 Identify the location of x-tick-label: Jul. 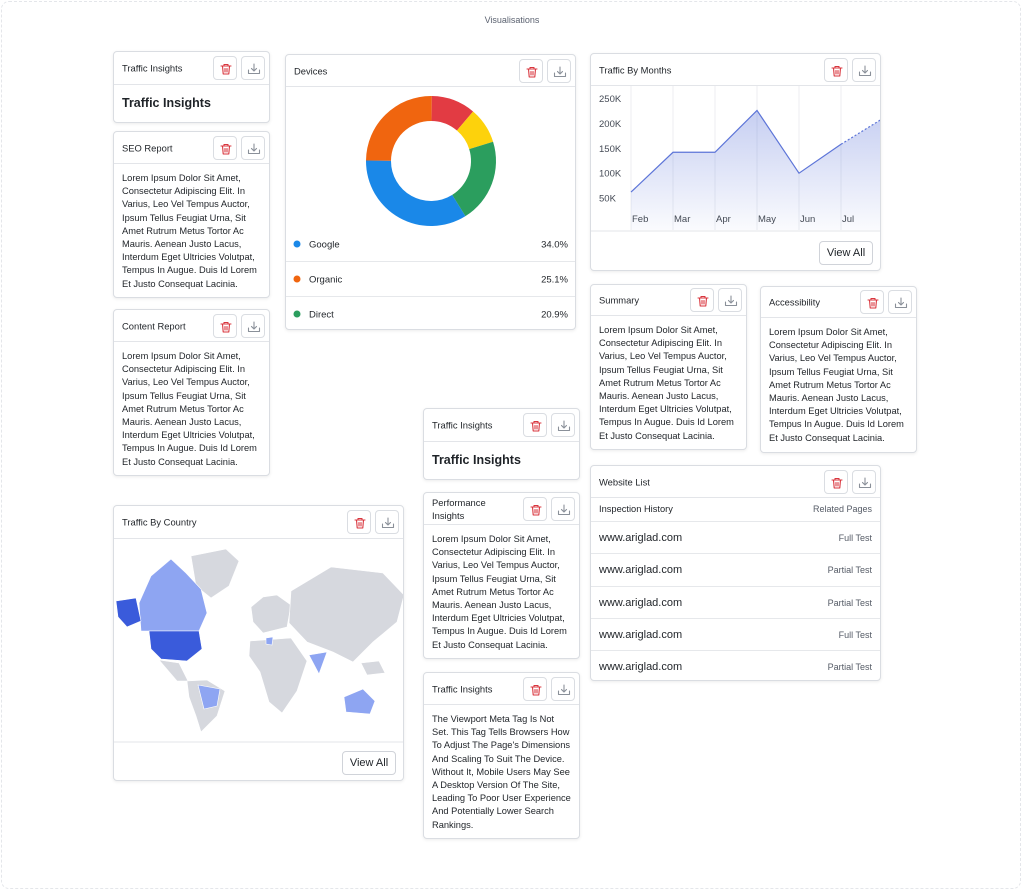
(848, 219).